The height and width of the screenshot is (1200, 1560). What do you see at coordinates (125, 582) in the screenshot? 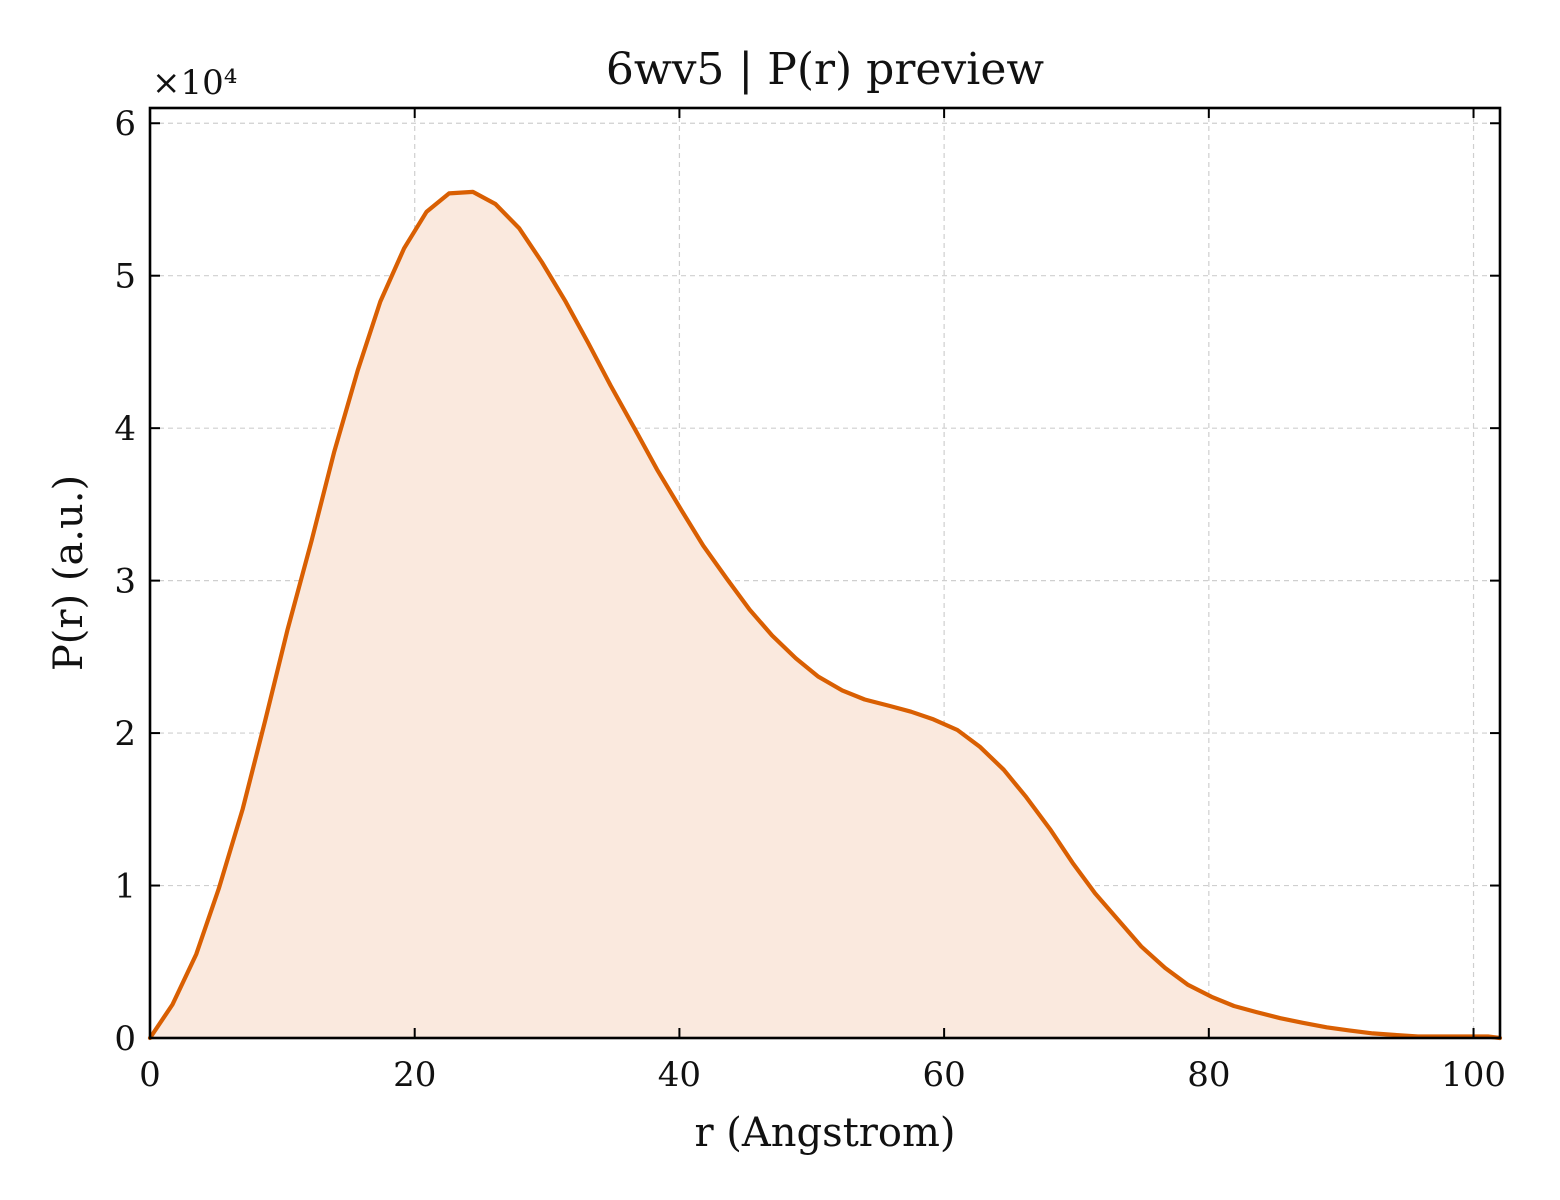
I see `y-tick-label: 3` at bounding box center [125, 582].